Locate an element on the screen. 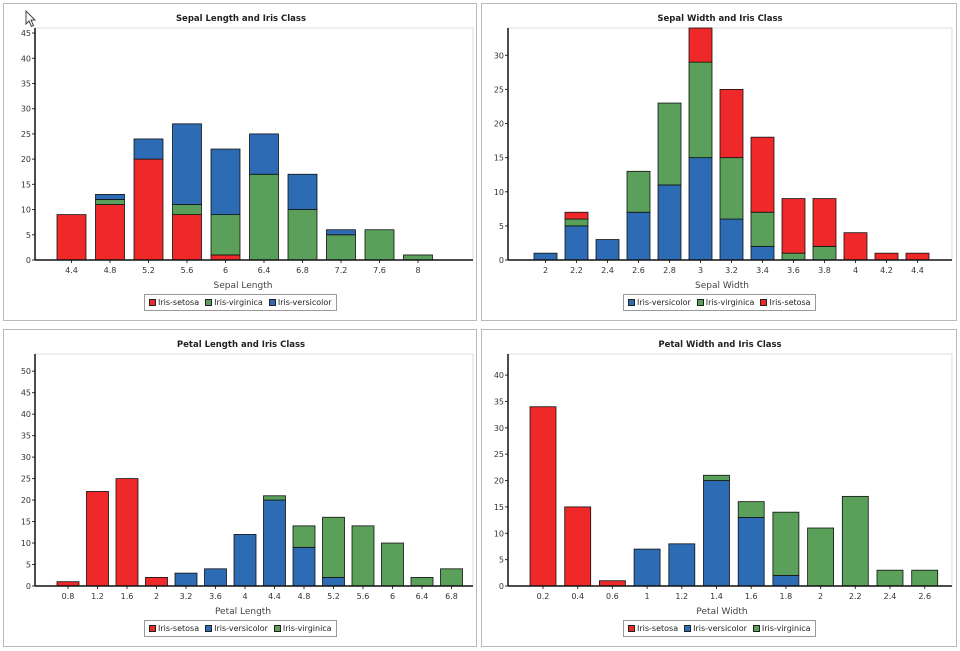 The image size is (960, 651). chart-title: Petal Length and Iris Class is located at coordinates (241, 345).